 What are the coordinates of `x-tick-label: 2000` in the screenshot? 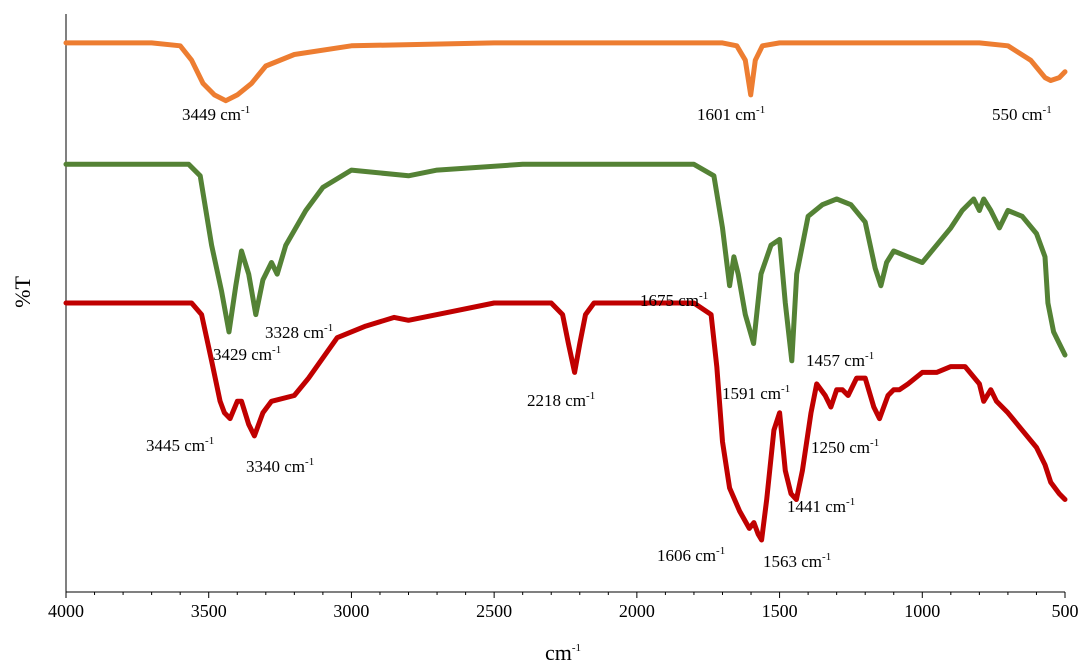 It's located at (637, 611).